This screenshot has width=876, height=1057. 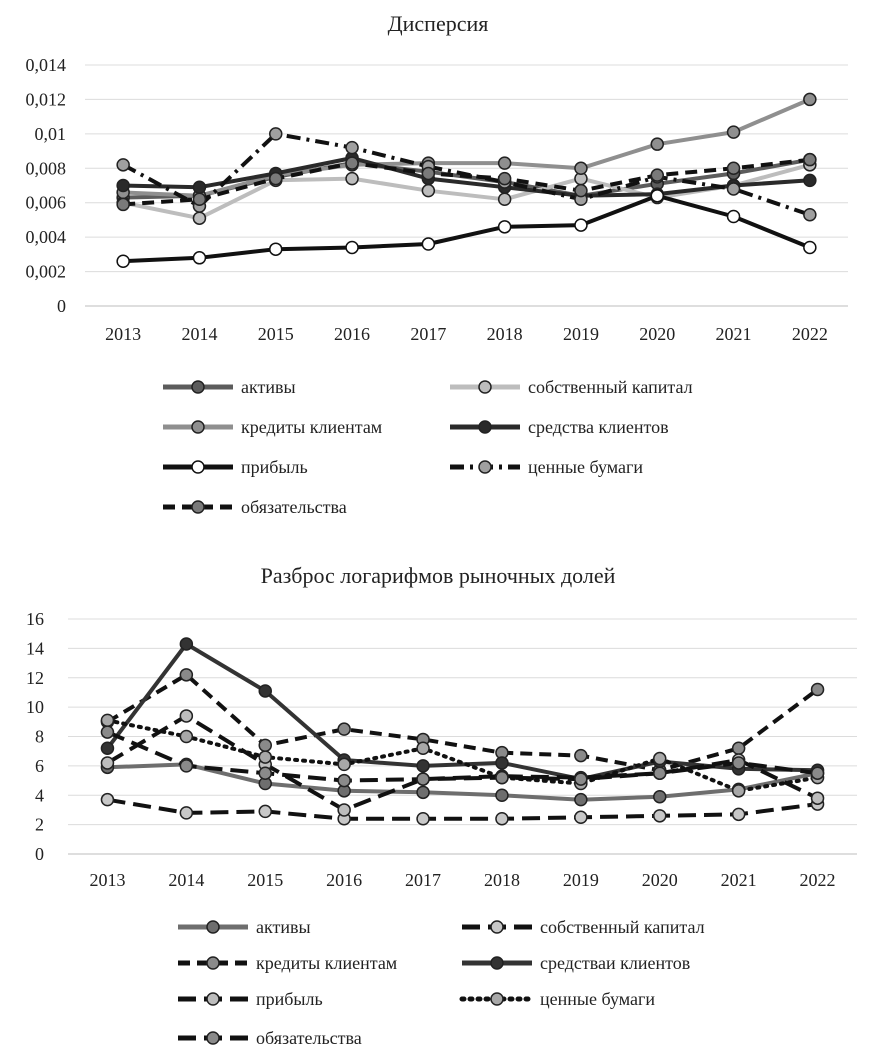 I want to click on legend-label: ценные бумаги, so click(x=597, y=999).